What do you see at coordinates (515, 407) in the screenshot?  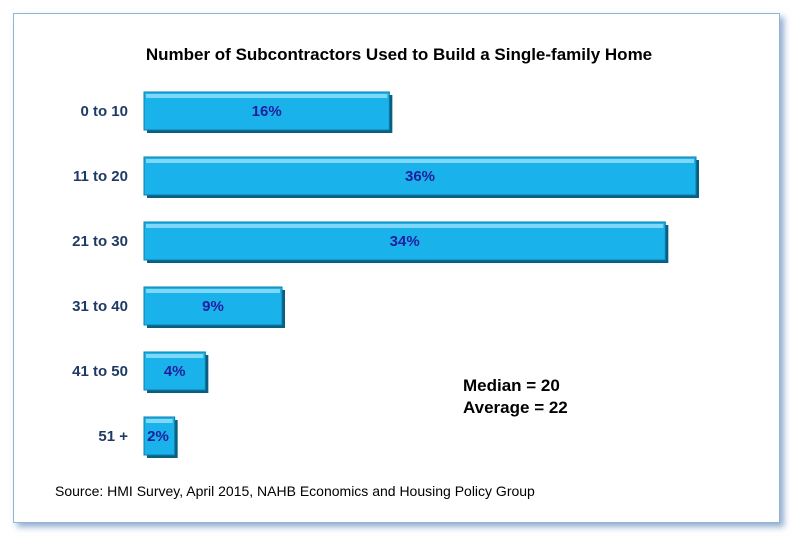 I see `average-annotation: Average = 22` at bounding box center [515, 407].